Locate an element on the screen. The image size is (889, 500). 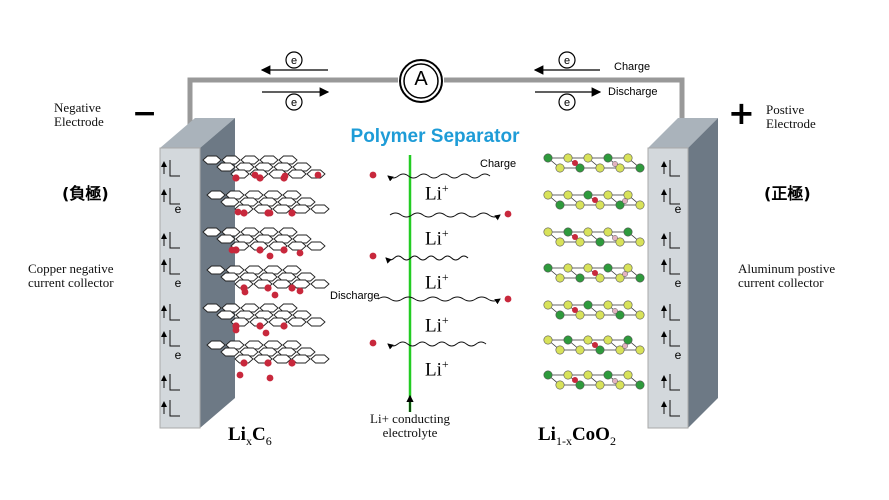
aluminum-collector-label: Aluminum postive current collector is located at coordinates (786, 276).